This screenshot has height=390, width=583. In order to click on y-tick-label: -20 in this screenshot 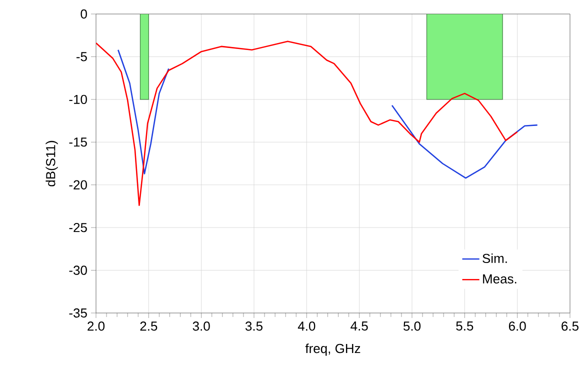, I will do `click(78, 185)`.